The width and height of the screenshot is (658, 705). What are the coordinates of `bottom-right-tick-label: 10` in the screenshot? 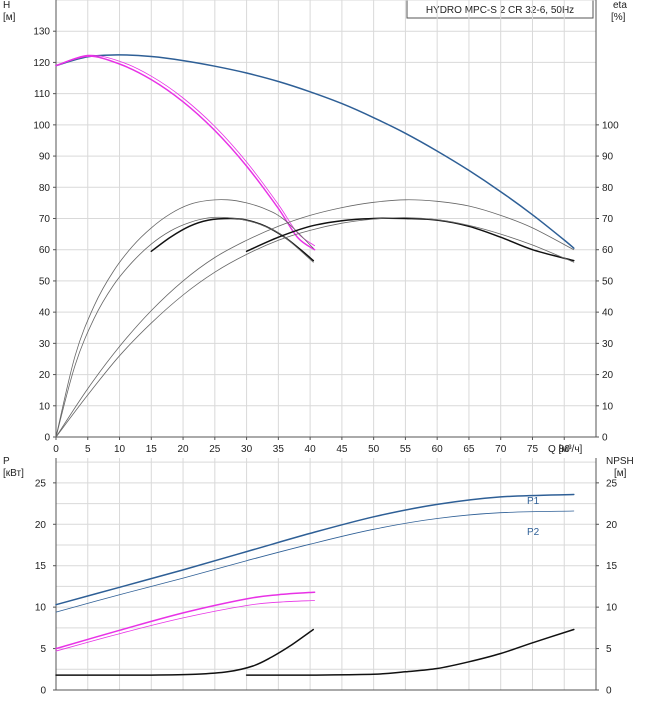 It's located at (612, 608).